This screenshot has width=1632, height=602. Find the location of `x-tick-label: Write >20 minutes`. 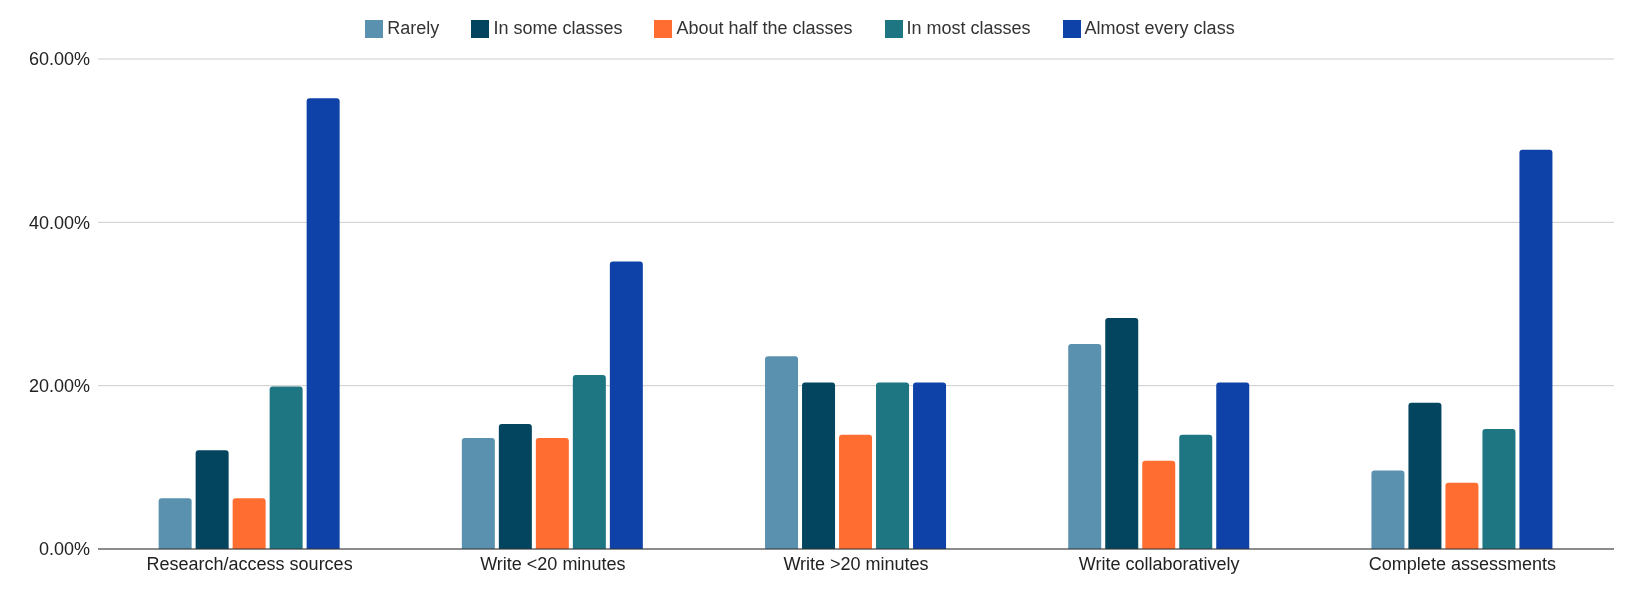

x-tick-label: Write >20 minutes is located at coordinates (856, 563).